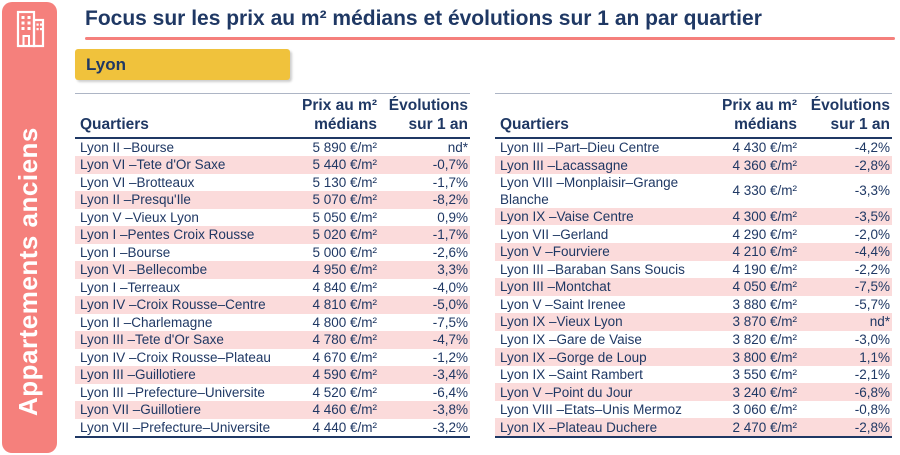 The height and width of the screenshot is (455, 900). I want to click on building-icon, so click(30, 31).